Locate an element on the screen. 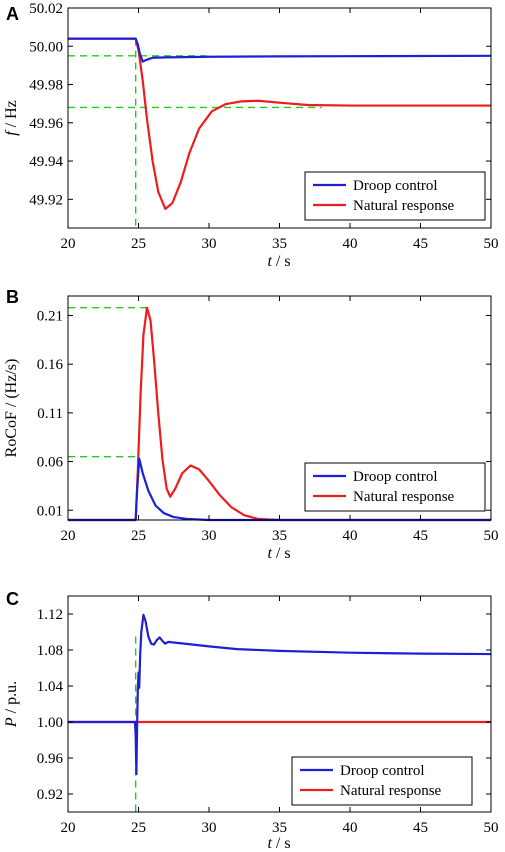 The height and width of the screenshot is (852, 505). y-tick-labels: 49.92 49.94 49.96 49.98 50.00 50.02 is located at coordinates (46, 104).